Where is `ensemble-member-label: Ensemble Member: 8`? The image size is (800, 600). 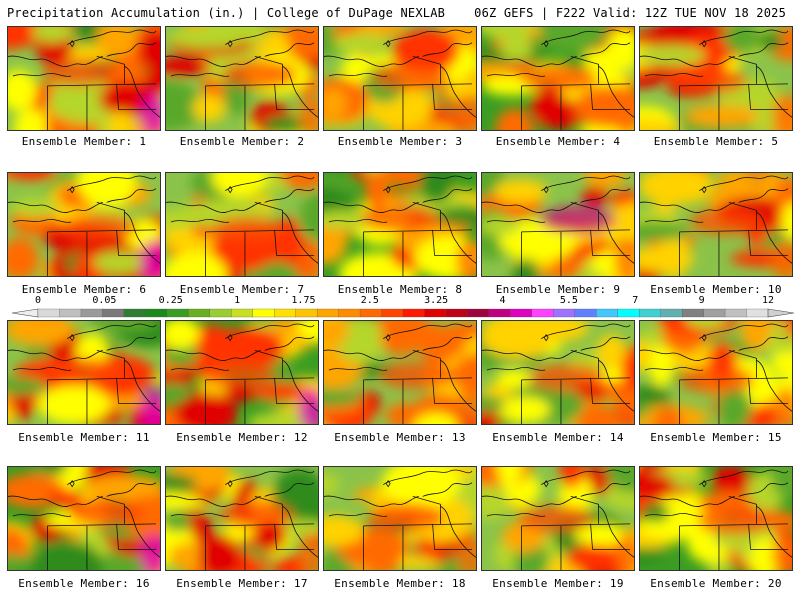
ensemble-member-label: Ensemble Member: 8 is located at coordinates (400, 289).